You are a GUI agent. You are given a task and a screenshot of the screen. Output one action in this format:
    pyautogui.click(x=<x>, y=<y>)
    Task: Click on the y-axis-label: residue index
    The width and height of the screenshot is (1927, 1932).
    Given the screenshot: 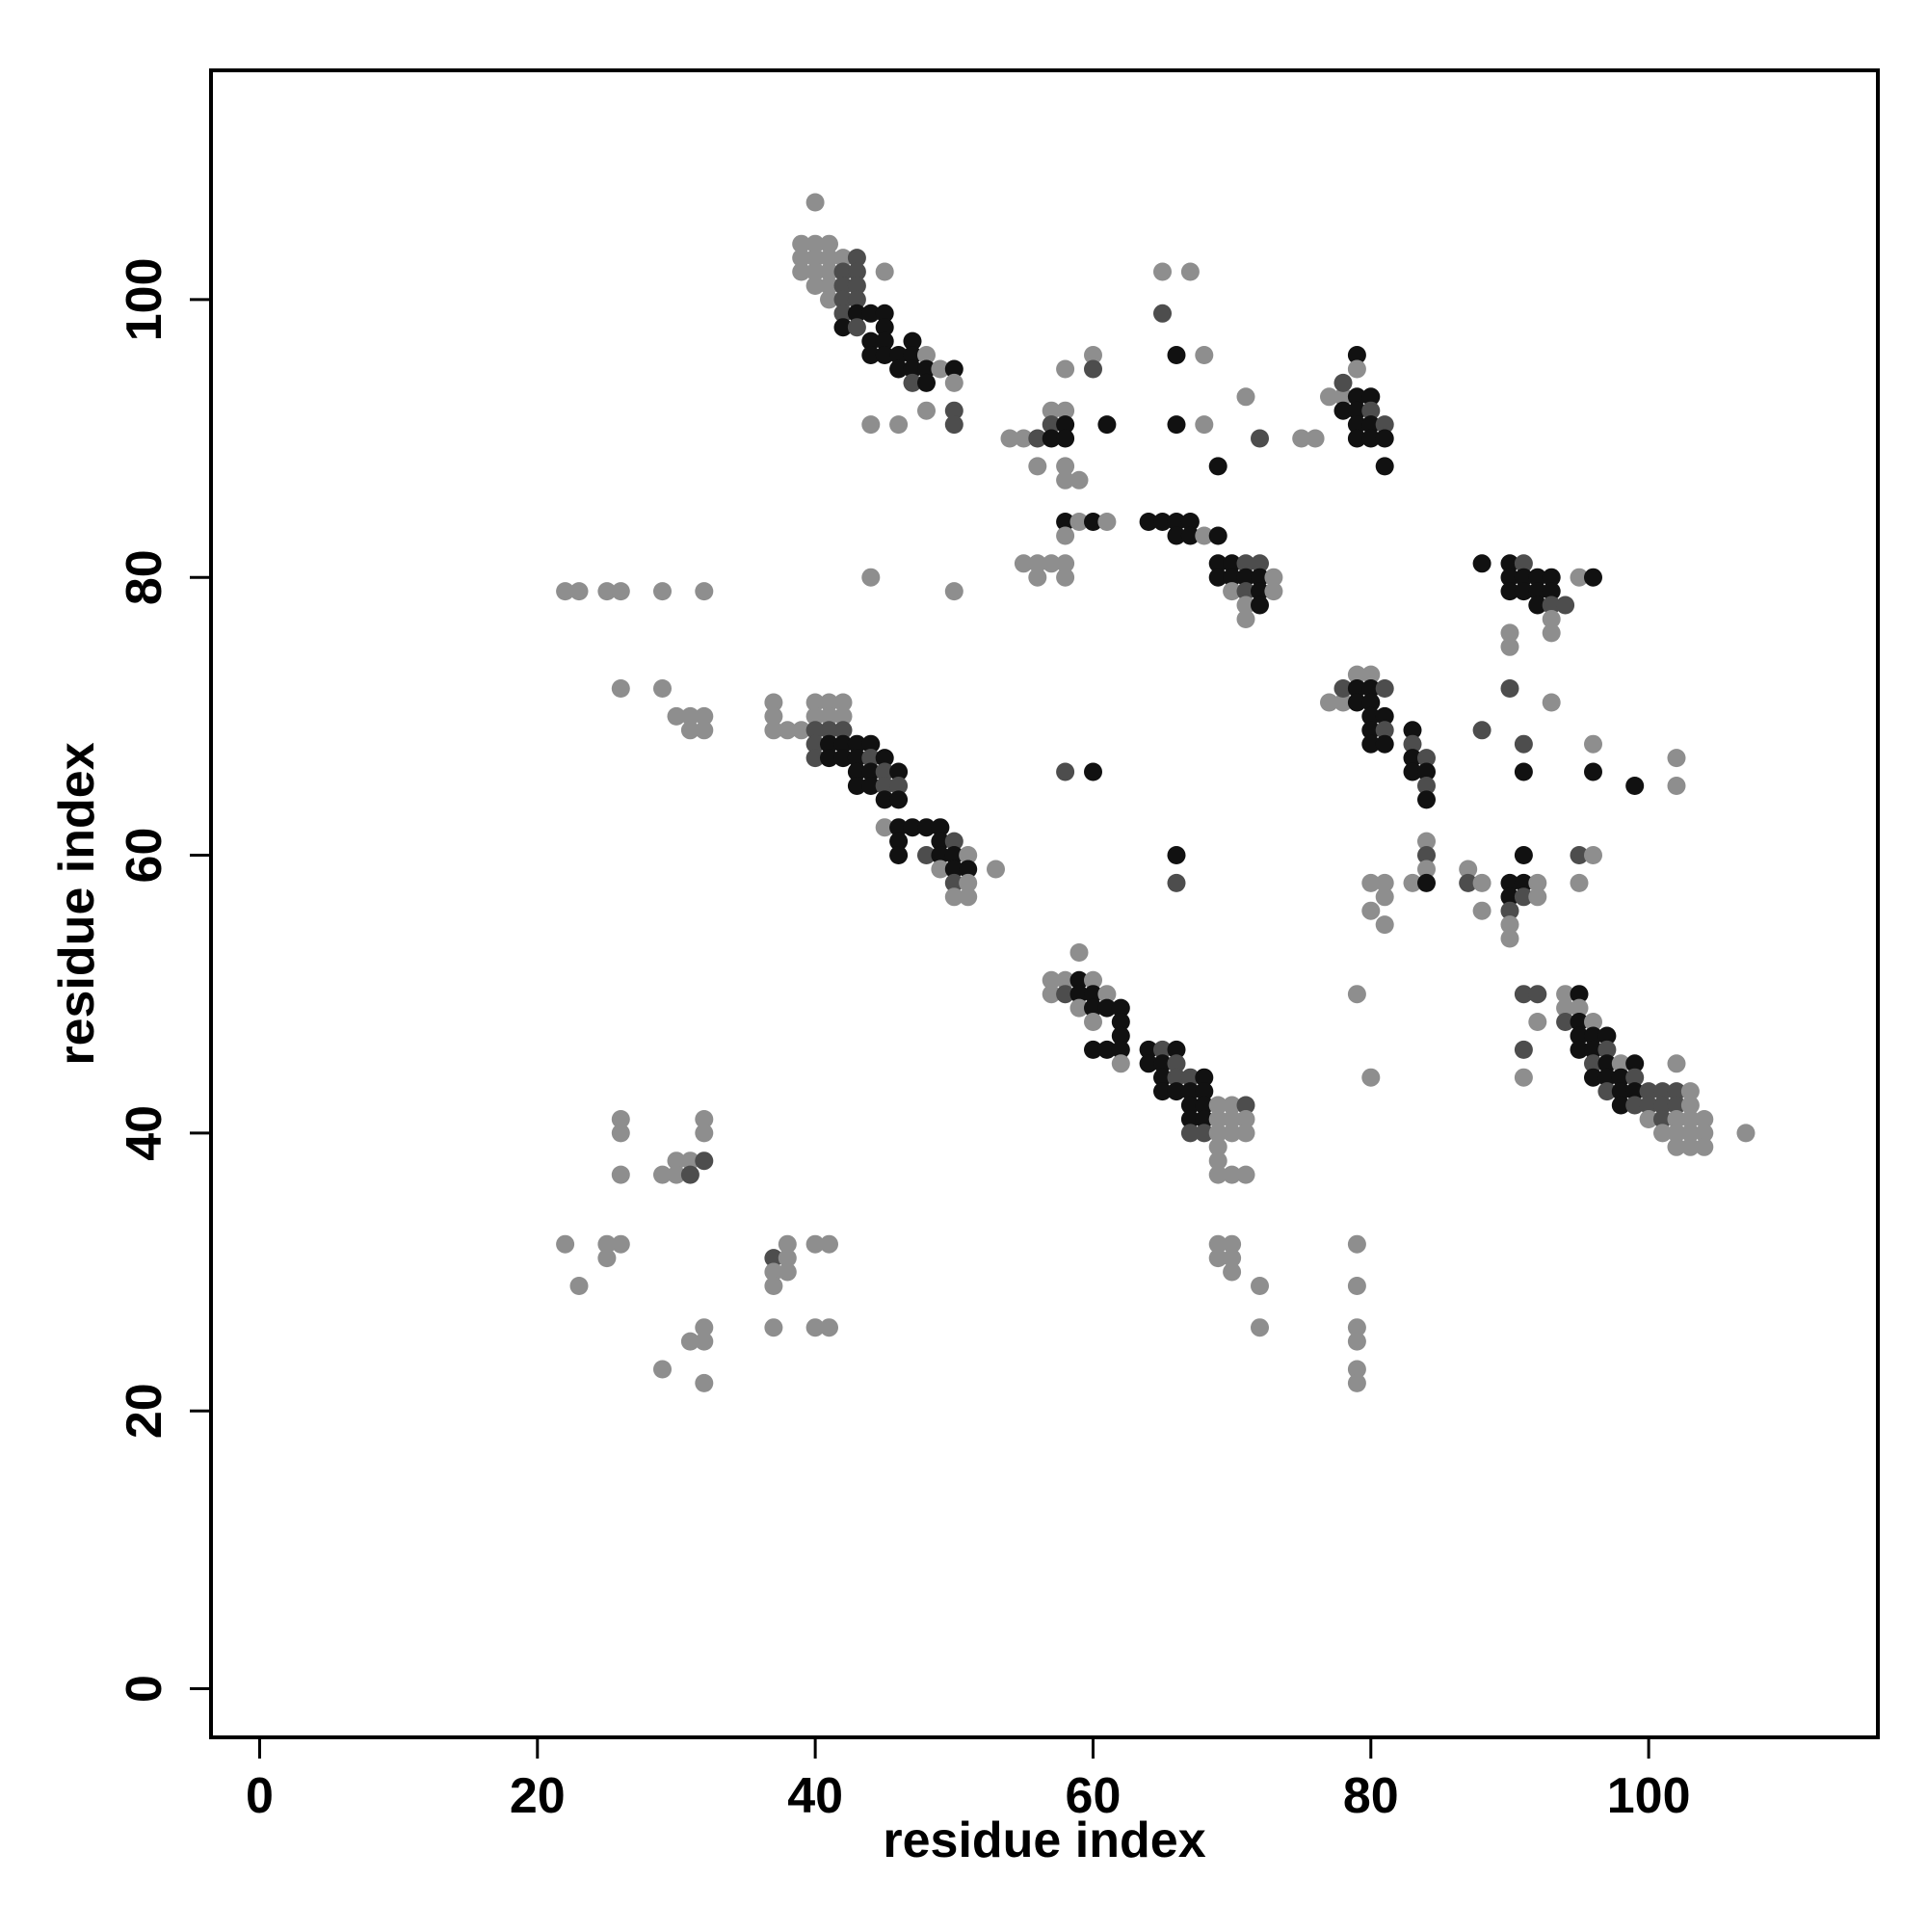 What is the action you would take?
    pyautogui.click(x=77, y=903)
    